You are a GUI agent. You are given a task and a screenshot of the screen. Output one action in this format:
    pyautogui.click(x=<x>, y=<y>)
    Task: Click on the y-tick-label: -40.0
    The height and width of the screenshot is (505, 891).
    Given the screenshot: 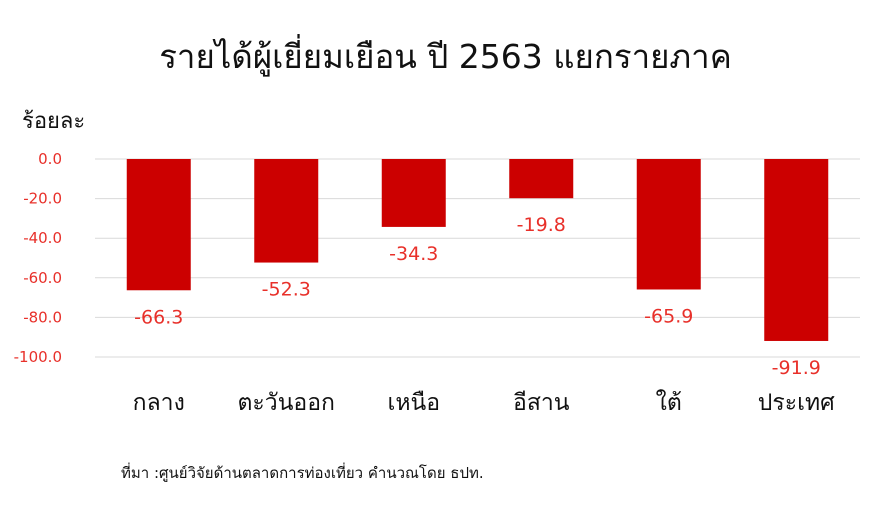 What is the action you would take?
    pyautogui.click(x=42, y=238)
    